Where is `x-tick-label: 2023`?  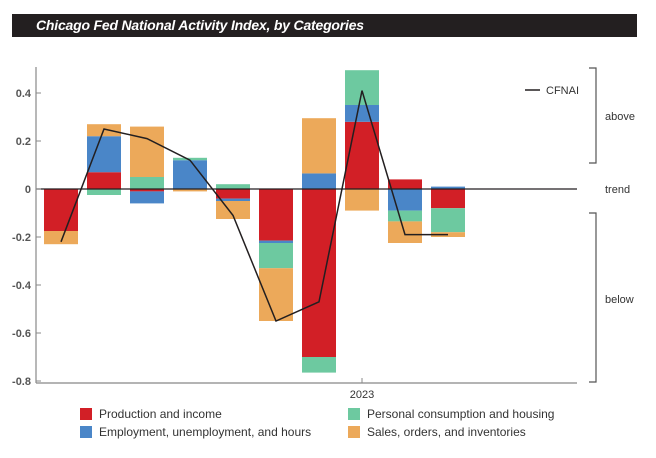
x-tick-label: 2023 is located at coordinates (362, 395).